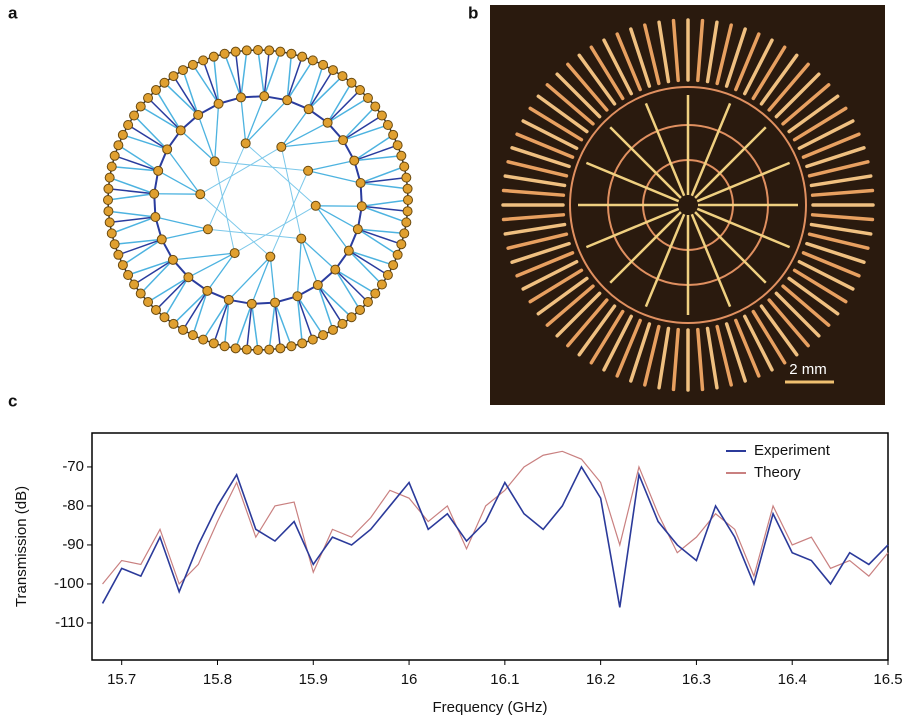  Describe the element at coordinates (21, 546) in the screenshot. I see `y-axis-label: Transmission (dB)` at that location.